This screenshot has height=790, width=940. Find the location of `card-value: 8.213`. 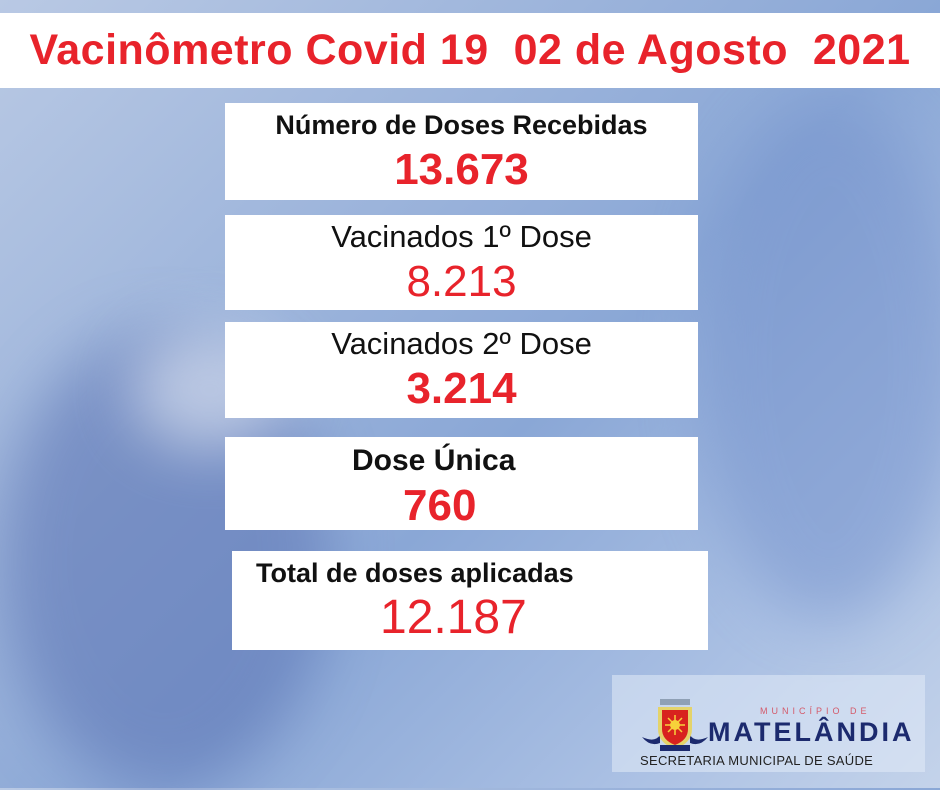

card-value: 8.213 is located at coordinates (461, 281).